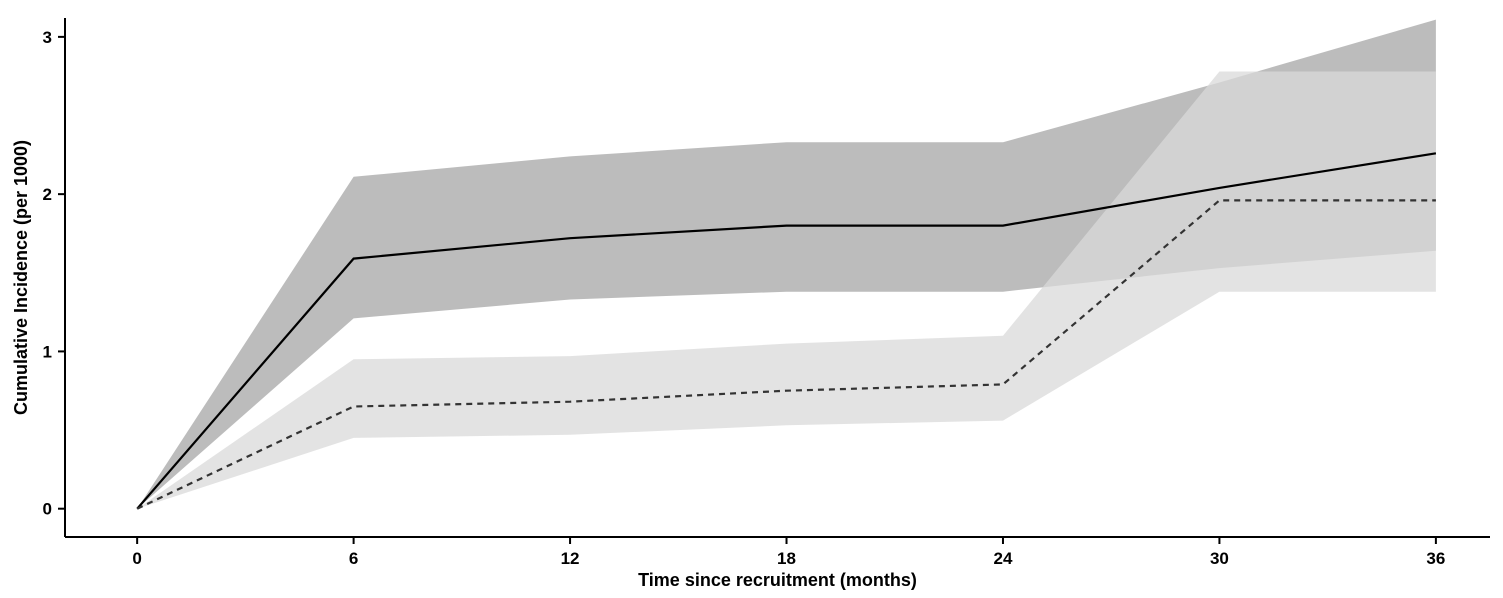 This screenshot has width=1503, height=598. Describe the element at coordinates (1435, 558) in the screenshot. I see `x-tick-label: 36` at that location.